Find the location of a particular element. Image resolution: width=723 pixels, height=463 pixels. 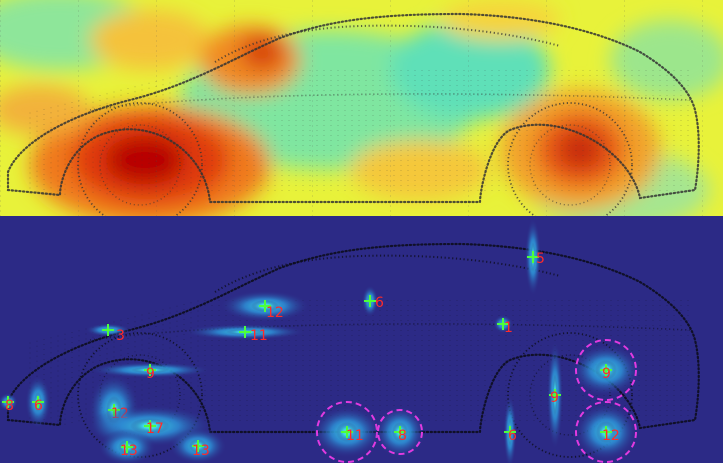

source-label: 3 is located at coordinates (120, 336).